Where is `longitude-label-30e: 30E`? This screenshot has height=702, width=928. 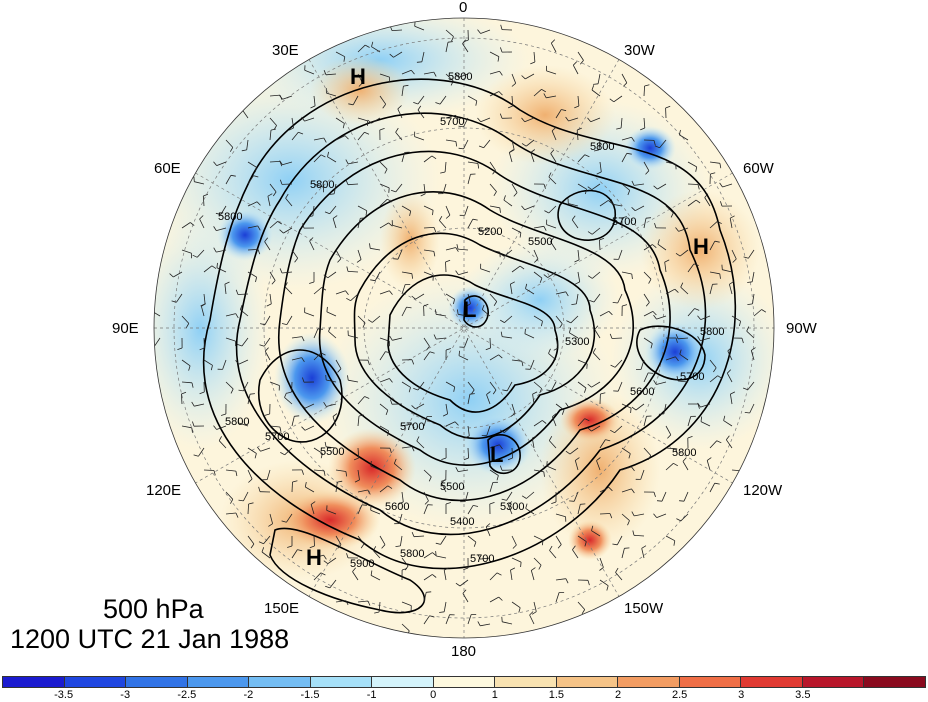 longitude-label-30e: 30E is located at coordinates (285, 50).